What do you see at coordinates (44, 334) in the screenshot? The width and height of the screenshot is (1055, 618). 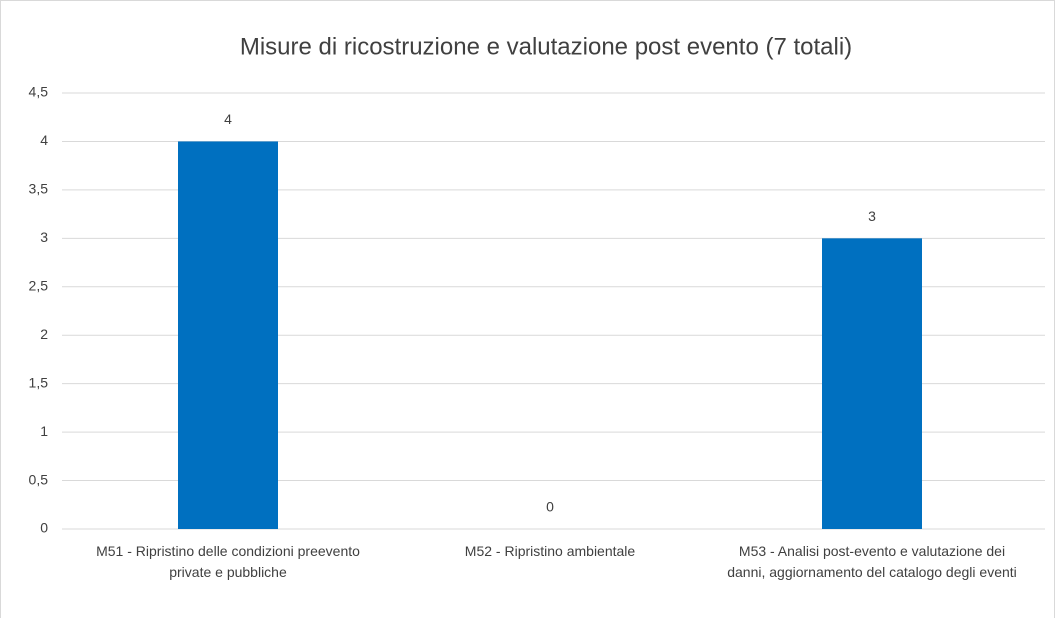 I see `y-tick-label: 2` at bounding box center [44, 334].